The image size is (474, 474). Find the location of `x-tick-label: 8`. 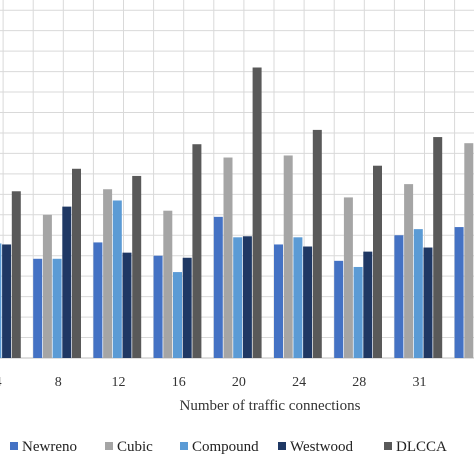

x-tick-label: 8 is located at coordinates (58, 382).